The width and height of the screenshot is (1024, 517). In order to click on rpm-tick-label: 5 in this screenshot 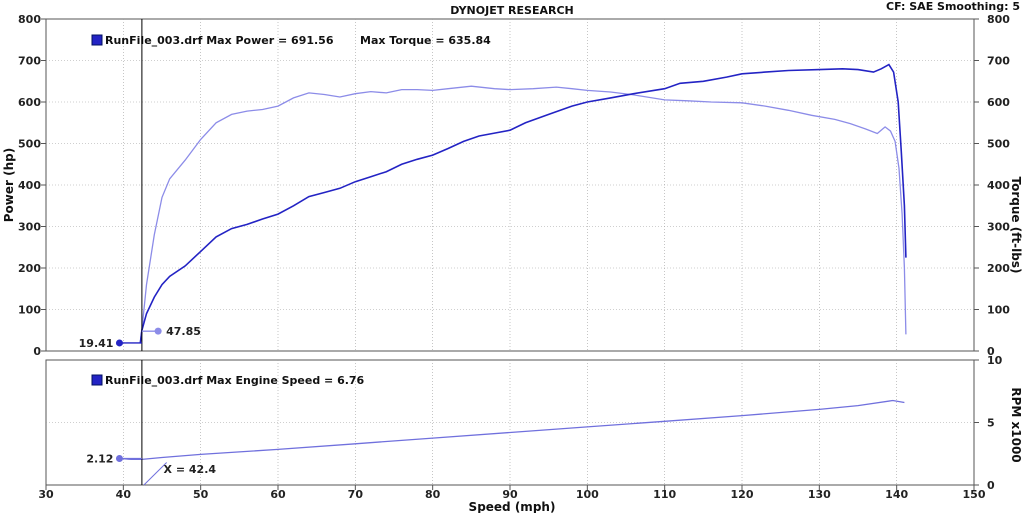, I will do `click(991, 423)`.